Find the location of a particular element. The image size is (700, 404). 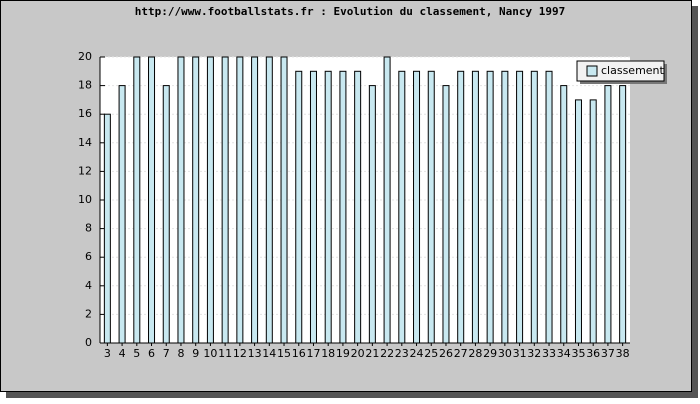

x-tick-label: 26 is located at coordinates (446, 353).